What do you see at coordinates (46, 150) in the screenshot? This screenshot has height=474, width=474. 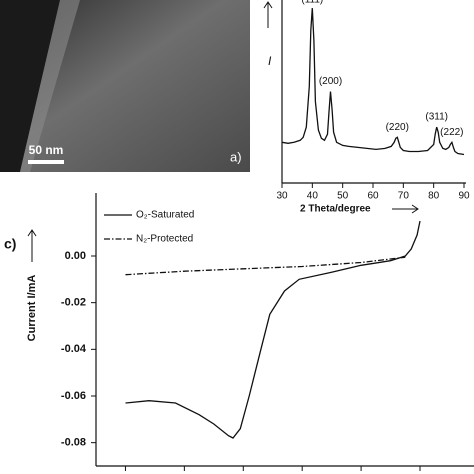 I see `scale-label: 50 nm` at bounding box center [46, 150].